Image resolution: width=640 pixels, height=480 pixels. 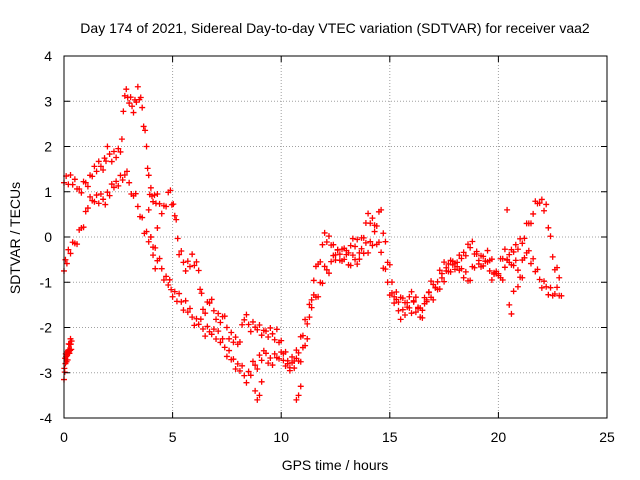 What do you see at coordinates (335, 465) in the screenshot?
I see `x-axis-label: GPS time / hours` at bounding box center [335, 465].